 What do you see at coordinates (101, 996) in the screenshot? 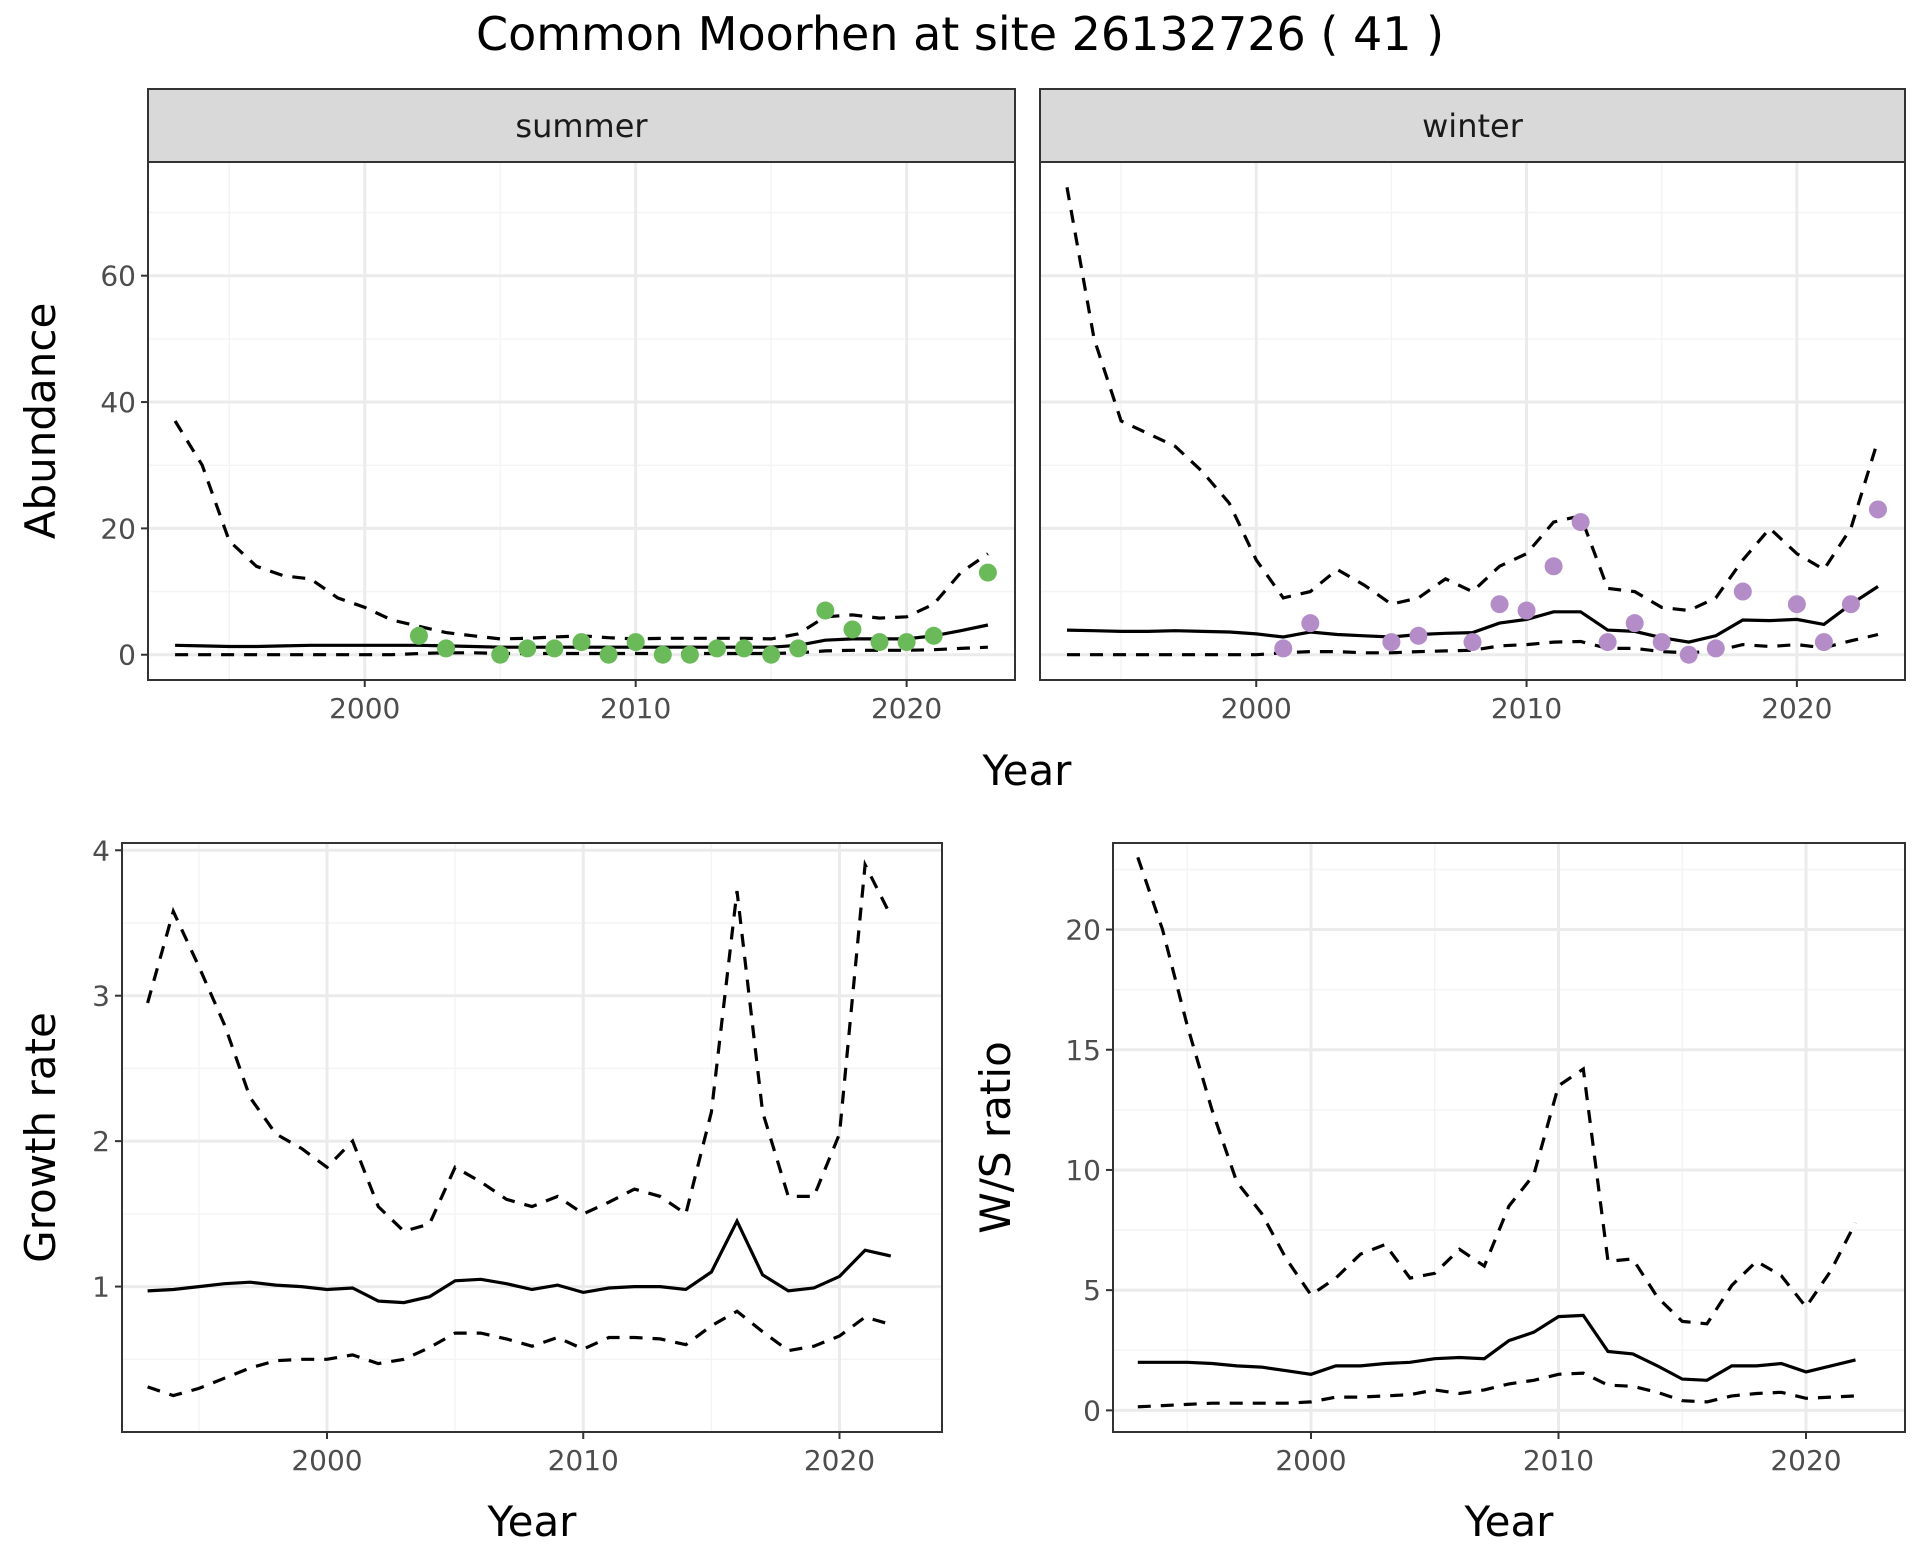
I see `y-tick-label: 3` at bounding box center [101, 996].